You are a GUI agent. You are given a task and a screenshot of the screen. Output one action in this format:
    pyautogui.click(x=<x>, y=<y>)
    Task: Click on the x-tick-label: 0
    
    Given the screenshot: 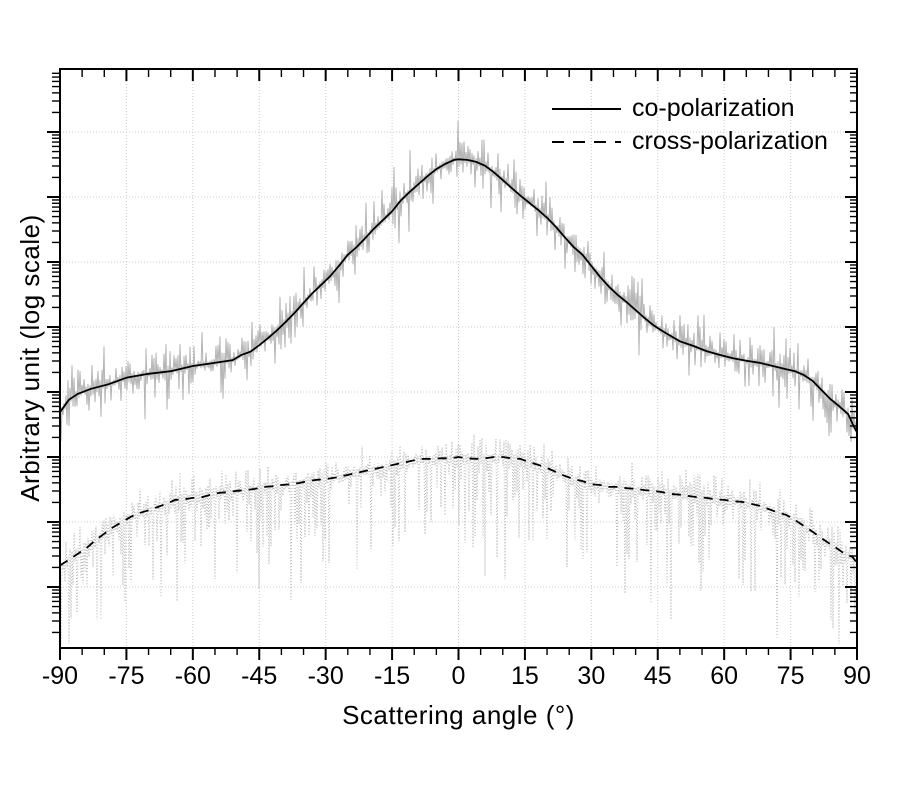 What is the action you would take?
    pyautogui.click(x=459, y=676)
    